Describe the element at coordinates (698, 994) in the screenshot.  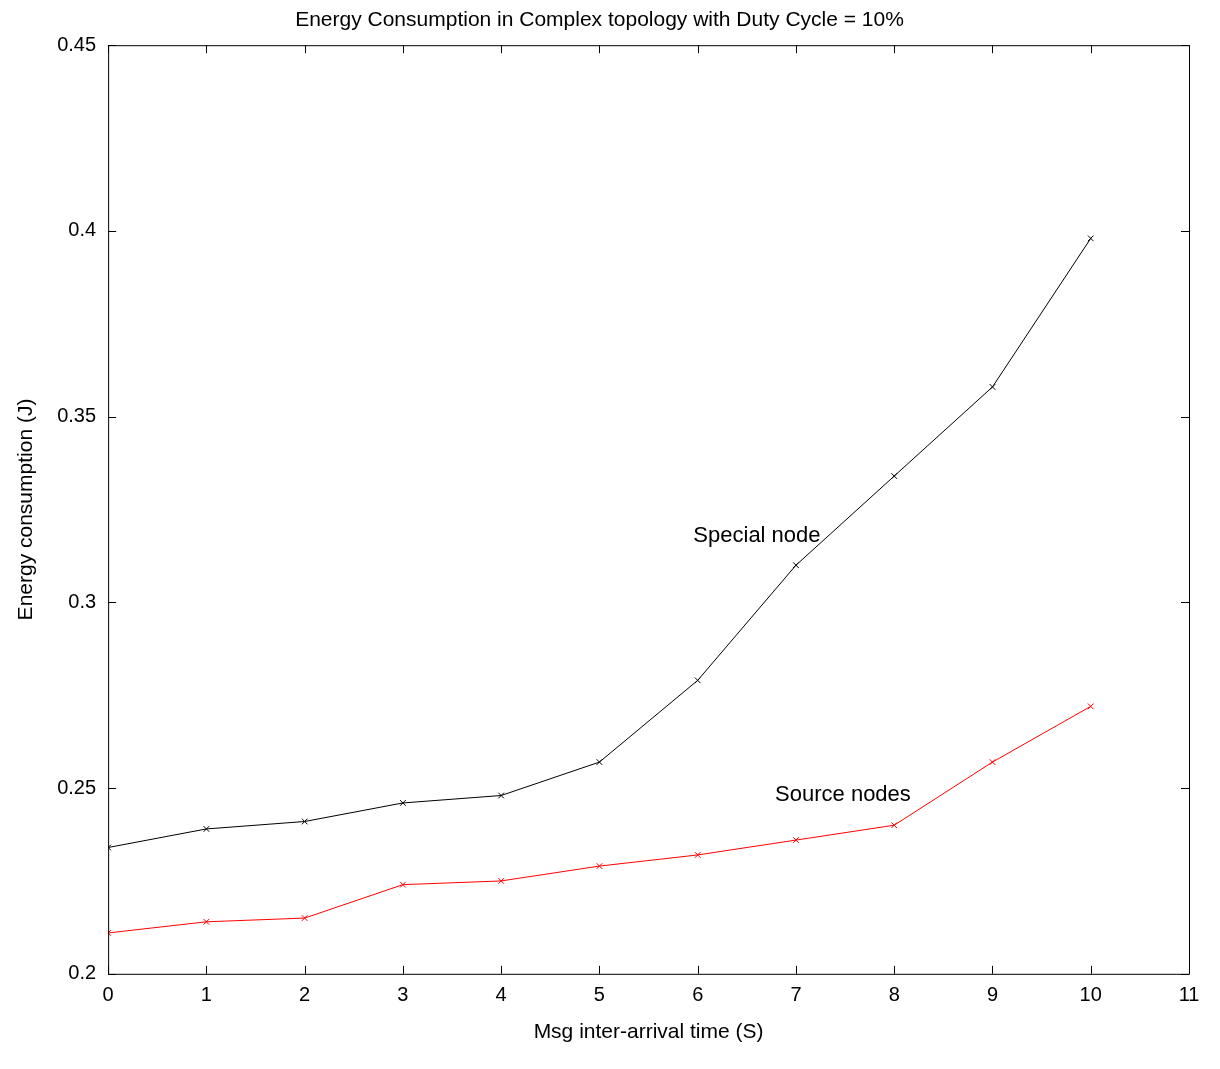
I see `x-tick-label: 6` at that location.